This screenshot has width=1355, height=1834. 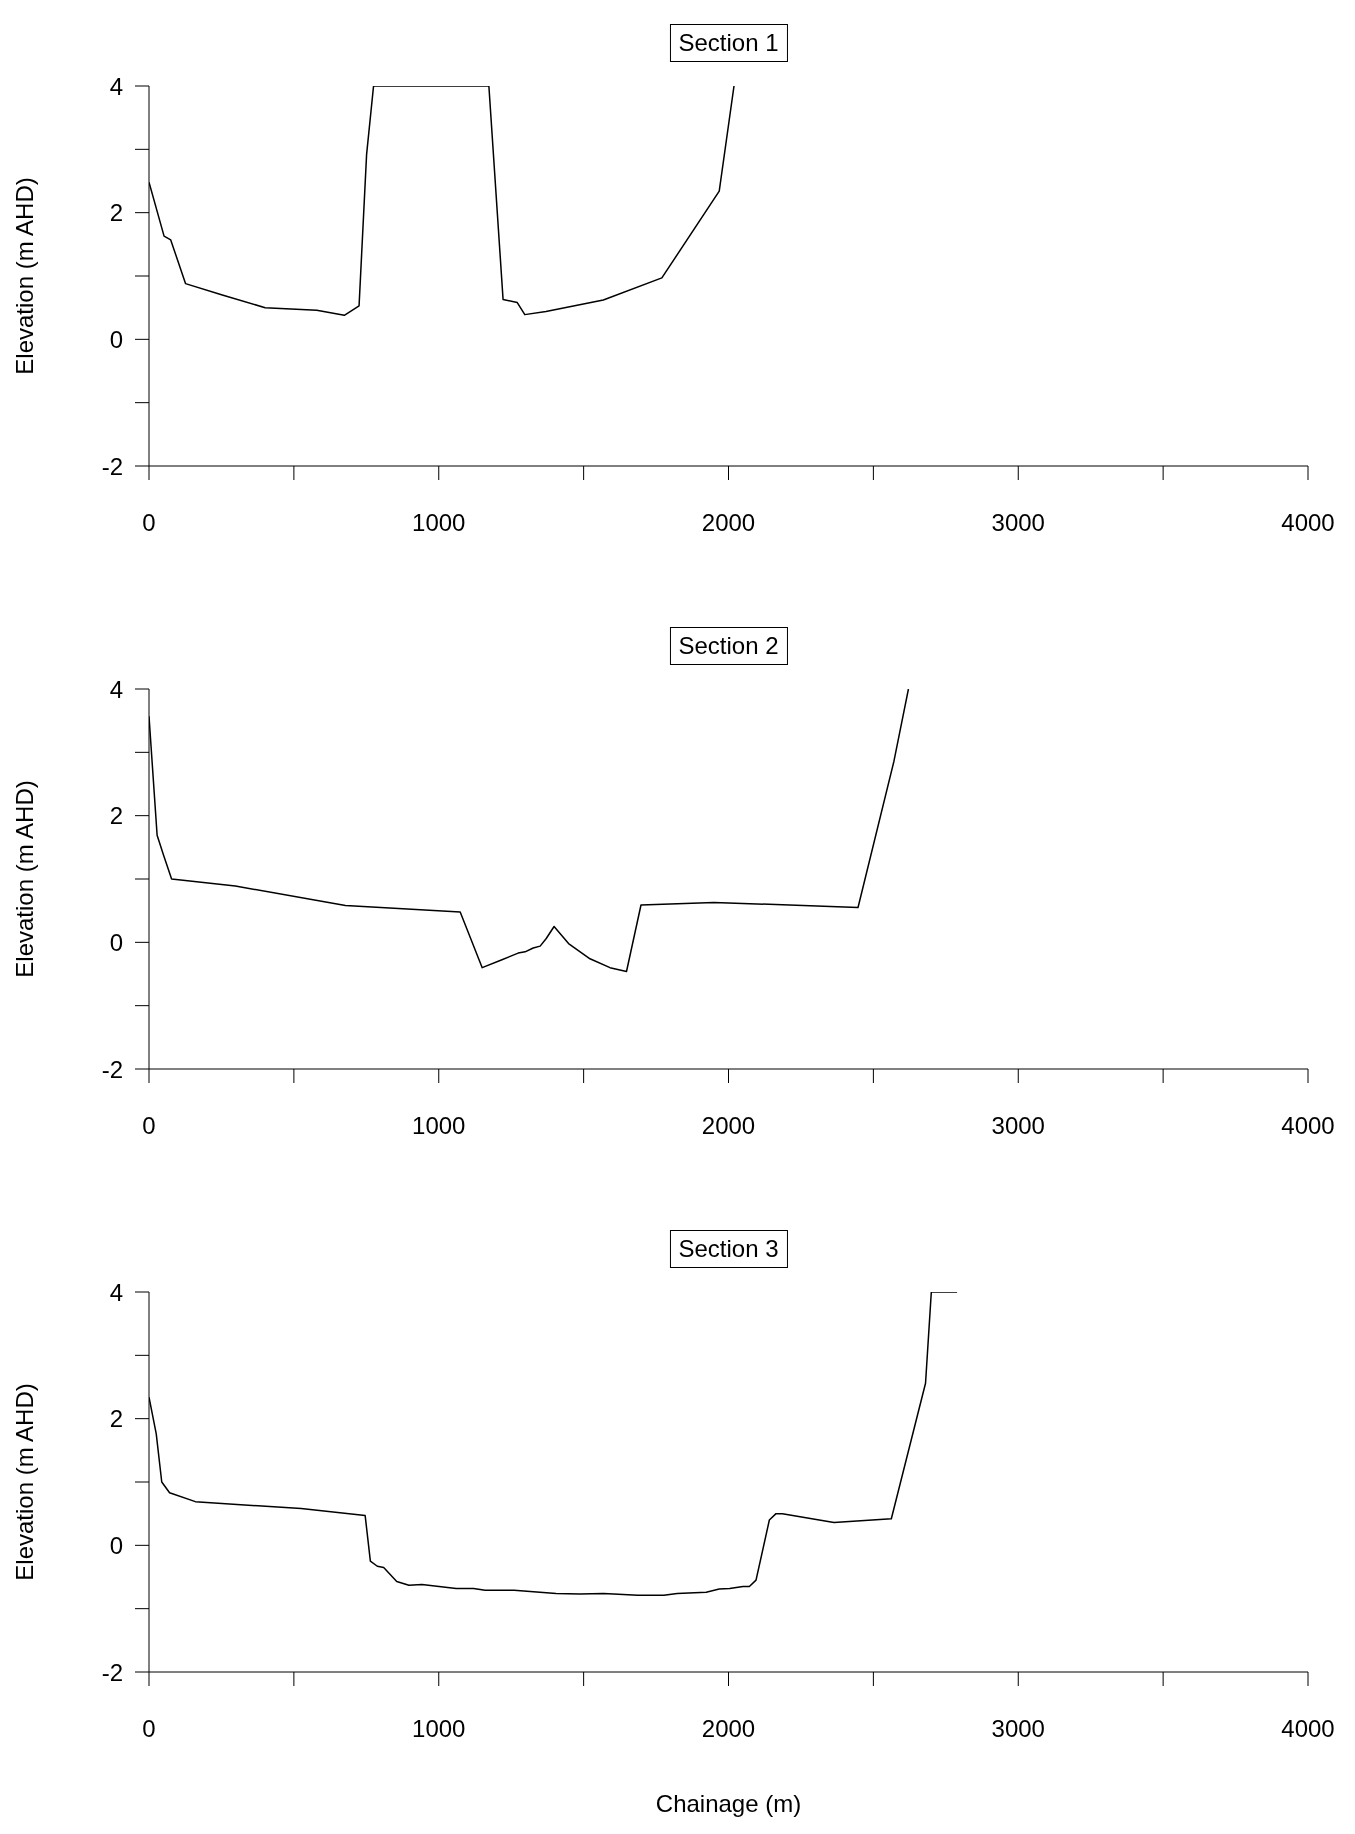 What do you see at coordinates (728, 43) in the screenshot?
I see `chart-title: Section 1` at bounding box center [728, 43].